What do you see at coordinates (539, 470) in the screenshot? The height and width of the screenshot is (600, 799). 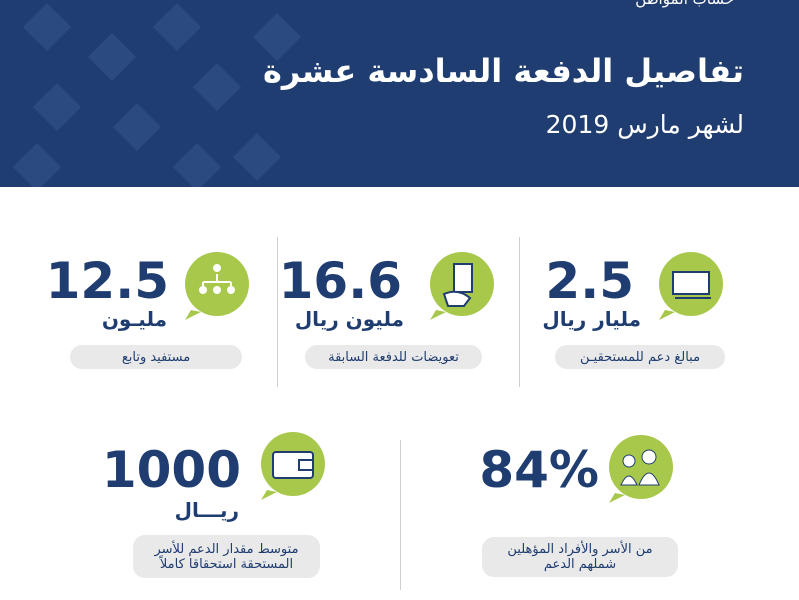 I see `stat-number: 84%` at bounding box center [539, 470].